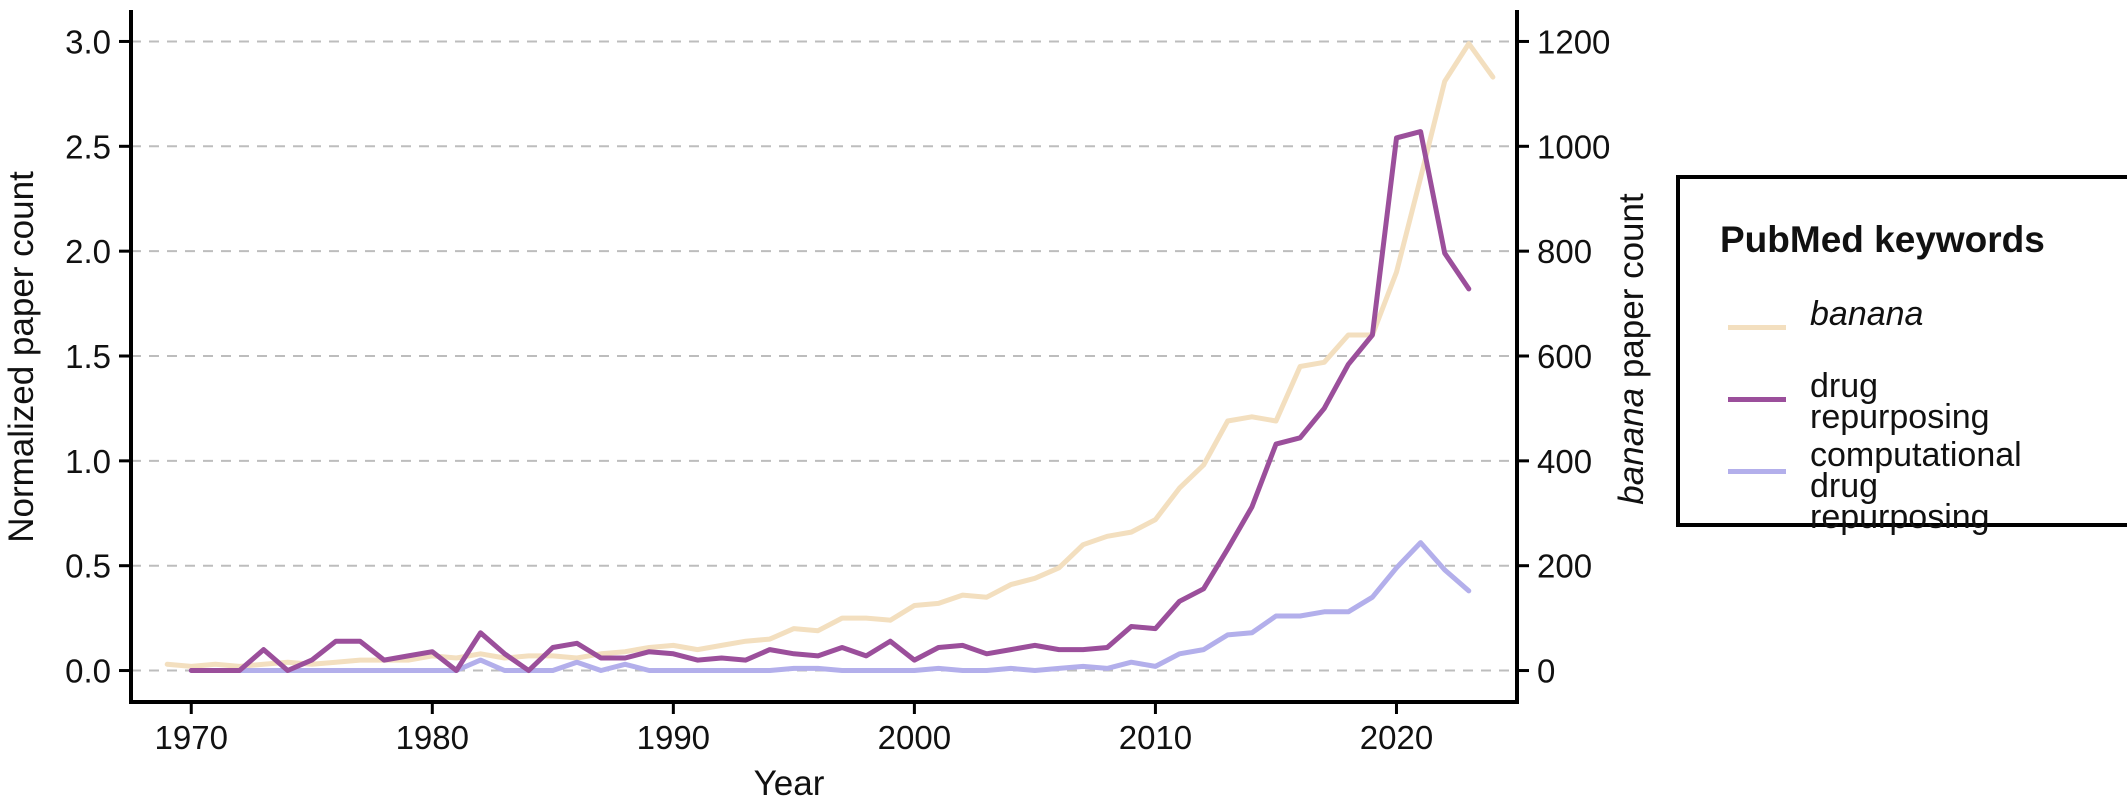  Describe the element at coordinates (1546, 671) in the screenshot. I see `y-right-tick-label: 0` at that location.